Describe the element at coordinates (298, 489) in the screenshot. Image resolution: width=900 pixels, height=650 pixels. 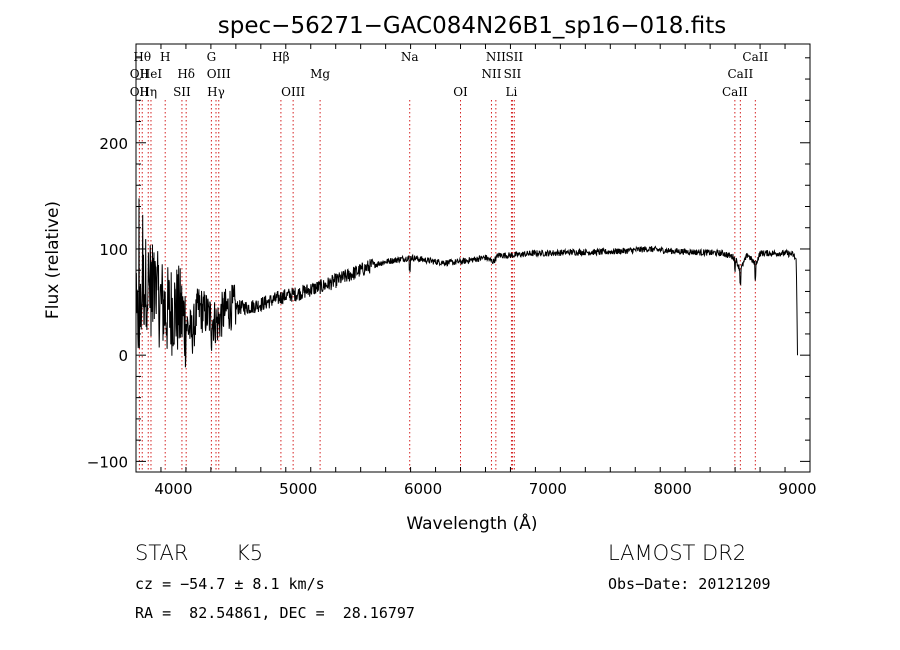
I see `x-tick-label: 5000` at that location.